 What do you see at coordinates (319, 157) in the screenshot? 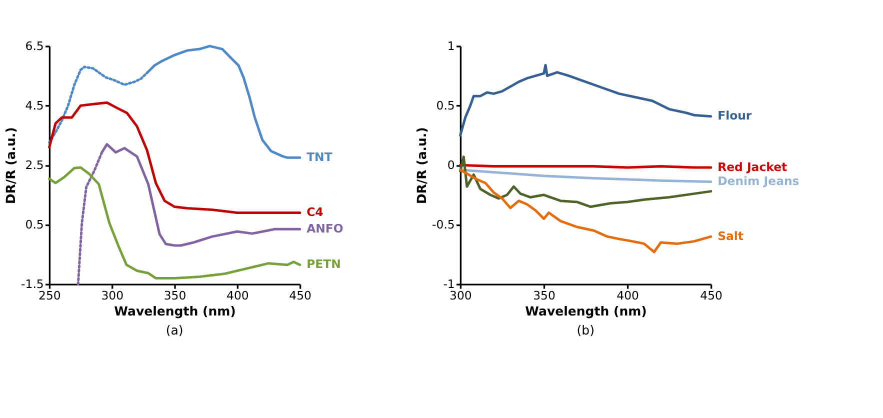
I see `series-label: TNT` at bounding box center [319, 157].